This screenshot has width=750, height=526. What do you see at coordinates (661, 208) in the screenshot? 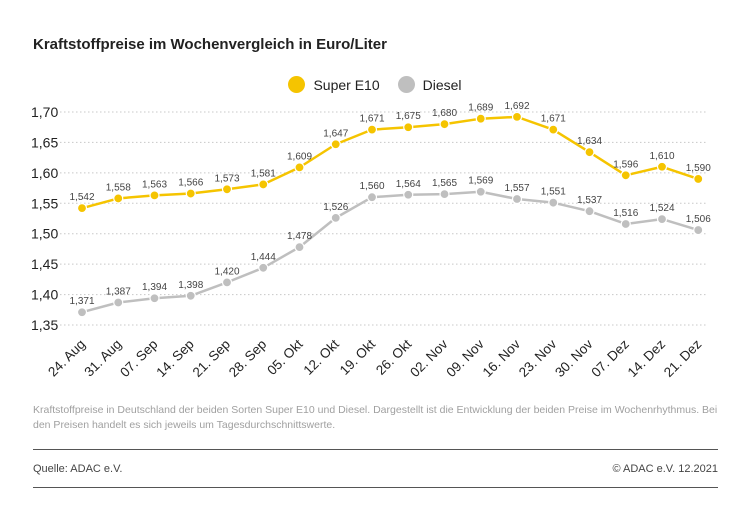
I see `data-label: 1,524` at bounding box center [661, 208].